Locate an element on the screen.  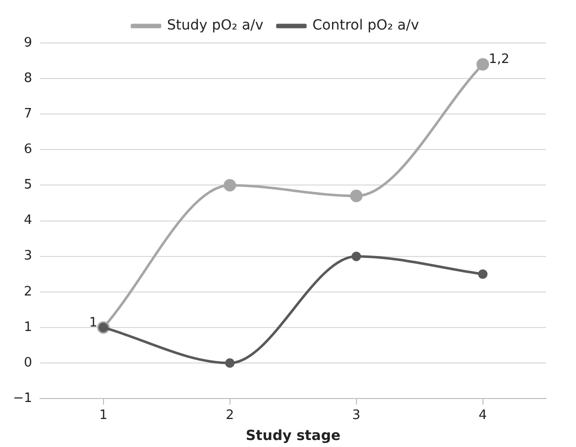
x-axis-title: Study stage is located at coordinates (293, 436).